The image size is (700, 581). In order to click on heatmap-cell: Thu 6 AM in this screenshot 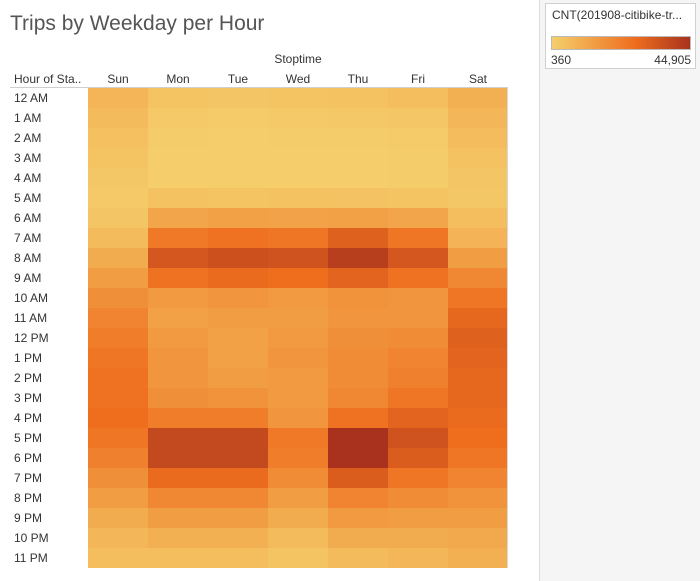, I will do `click(358, 218)`.